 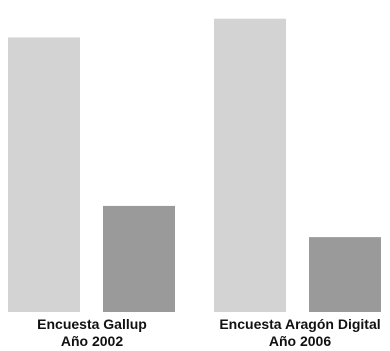 I want to click on category-label-gallup-line2: Año 2002, so click(x=92, y=341).